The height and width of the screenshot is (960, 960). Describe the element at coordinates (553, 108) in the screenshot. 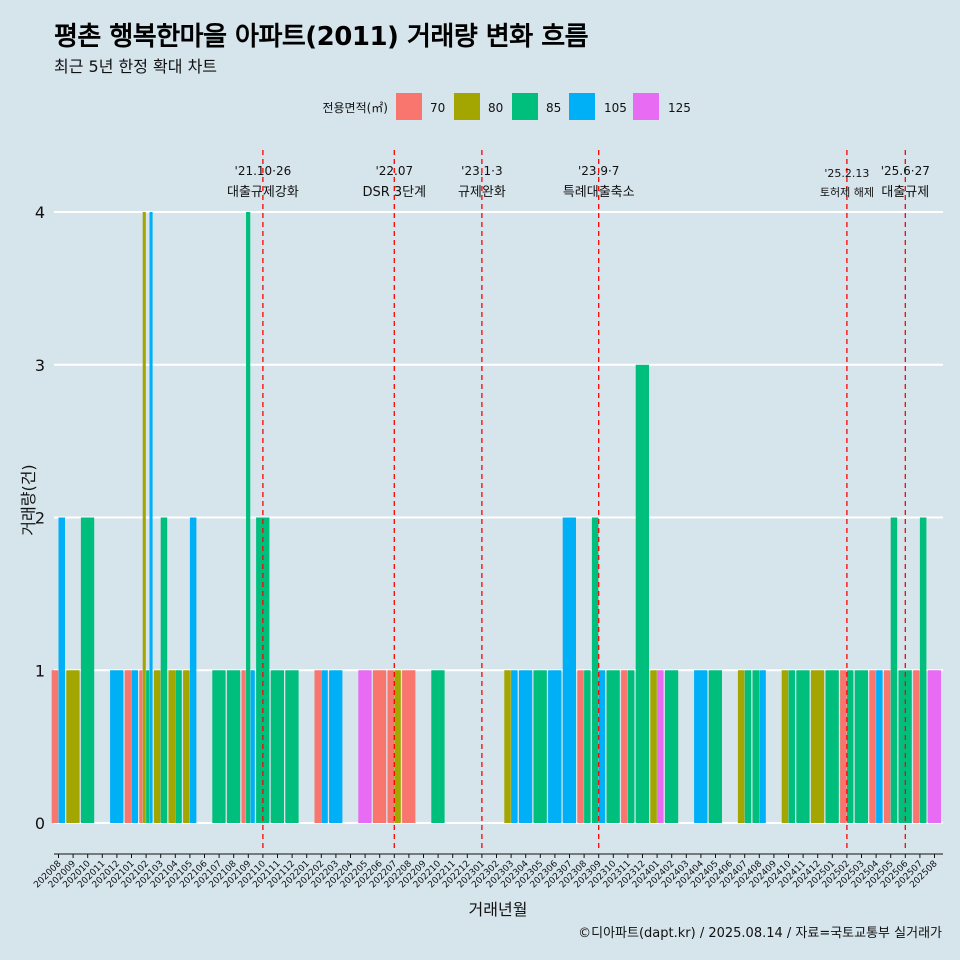

I see `legend-label-85: 85` at that location.